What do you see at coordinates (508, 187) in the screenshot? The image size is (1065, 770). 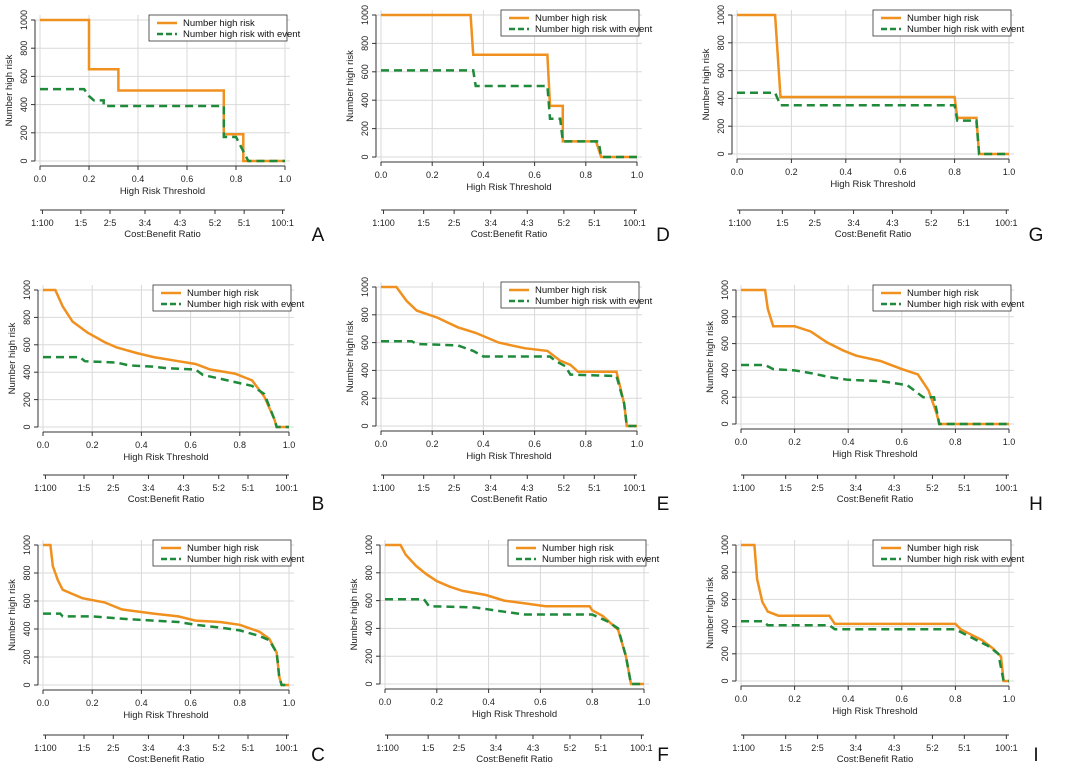 I see `x-axis-title: High Risk Threshold` at bounding box center [508, 187].